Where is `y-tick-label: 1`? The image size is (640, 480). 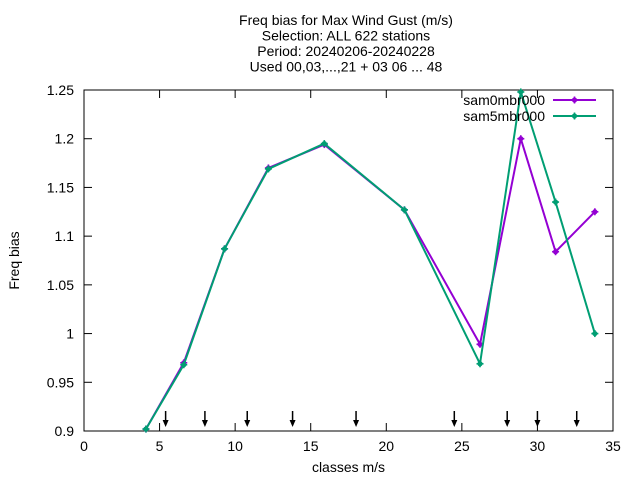 y-tick-label: 1 is located at coordinates (70, 334).